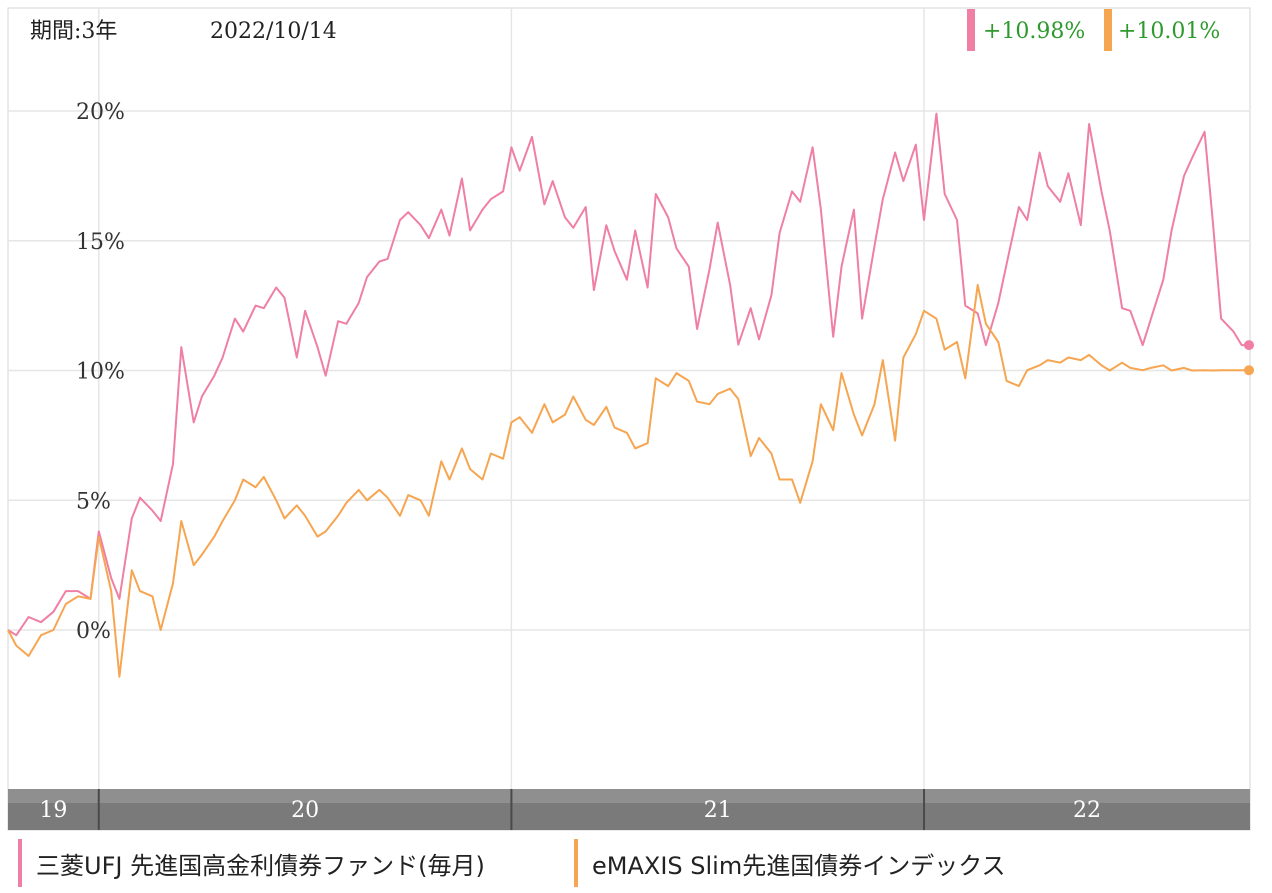  What do you see at coordinates (971, 30) in the screenshot?
I see `badge-swatch-pink` at bounding box center [971, 30].